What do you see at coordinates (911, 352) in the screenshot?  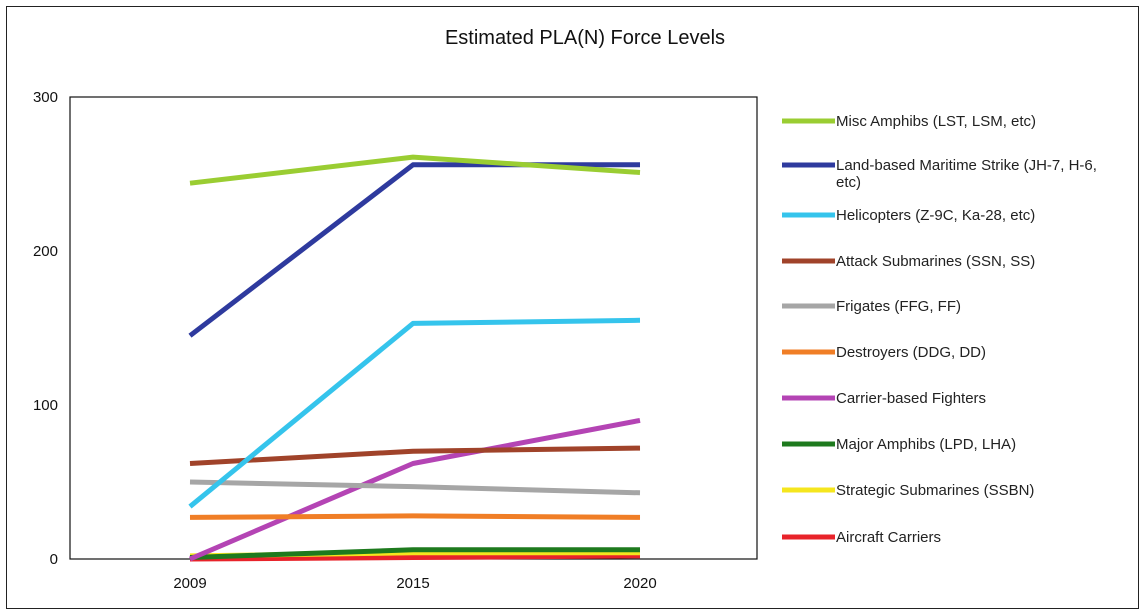 I see `legend-label: Destroyers (DDG, DD)` at bounding box center [911, 352].